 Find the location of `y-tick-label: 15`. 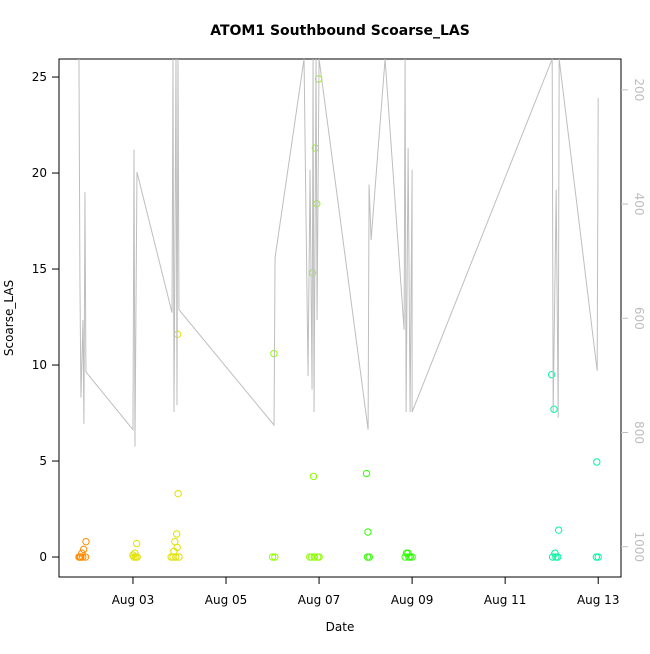

y-tick-label: 15 is located at coordinates (39, 269).